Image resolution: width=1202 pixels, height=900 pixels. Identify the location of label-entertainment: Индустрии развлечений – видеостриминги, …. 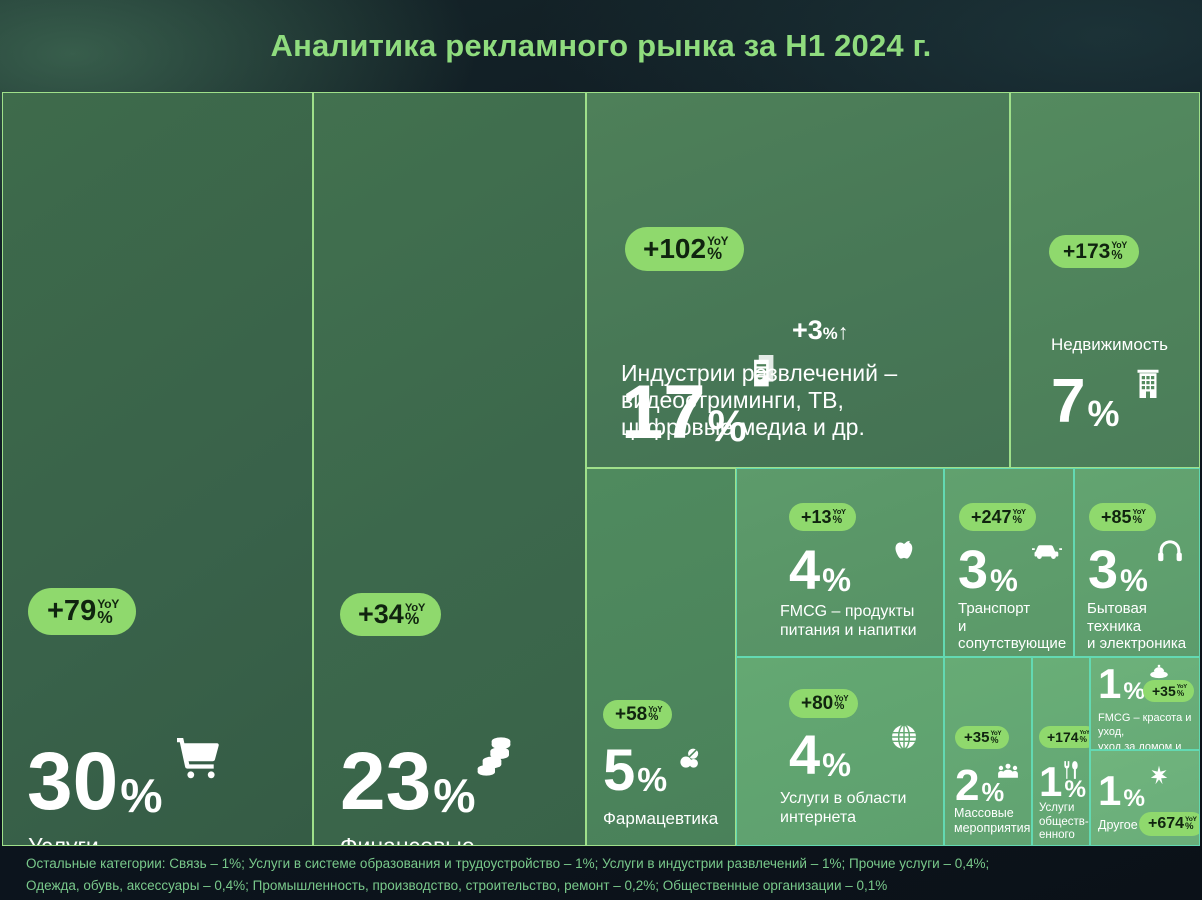
(759, 400).